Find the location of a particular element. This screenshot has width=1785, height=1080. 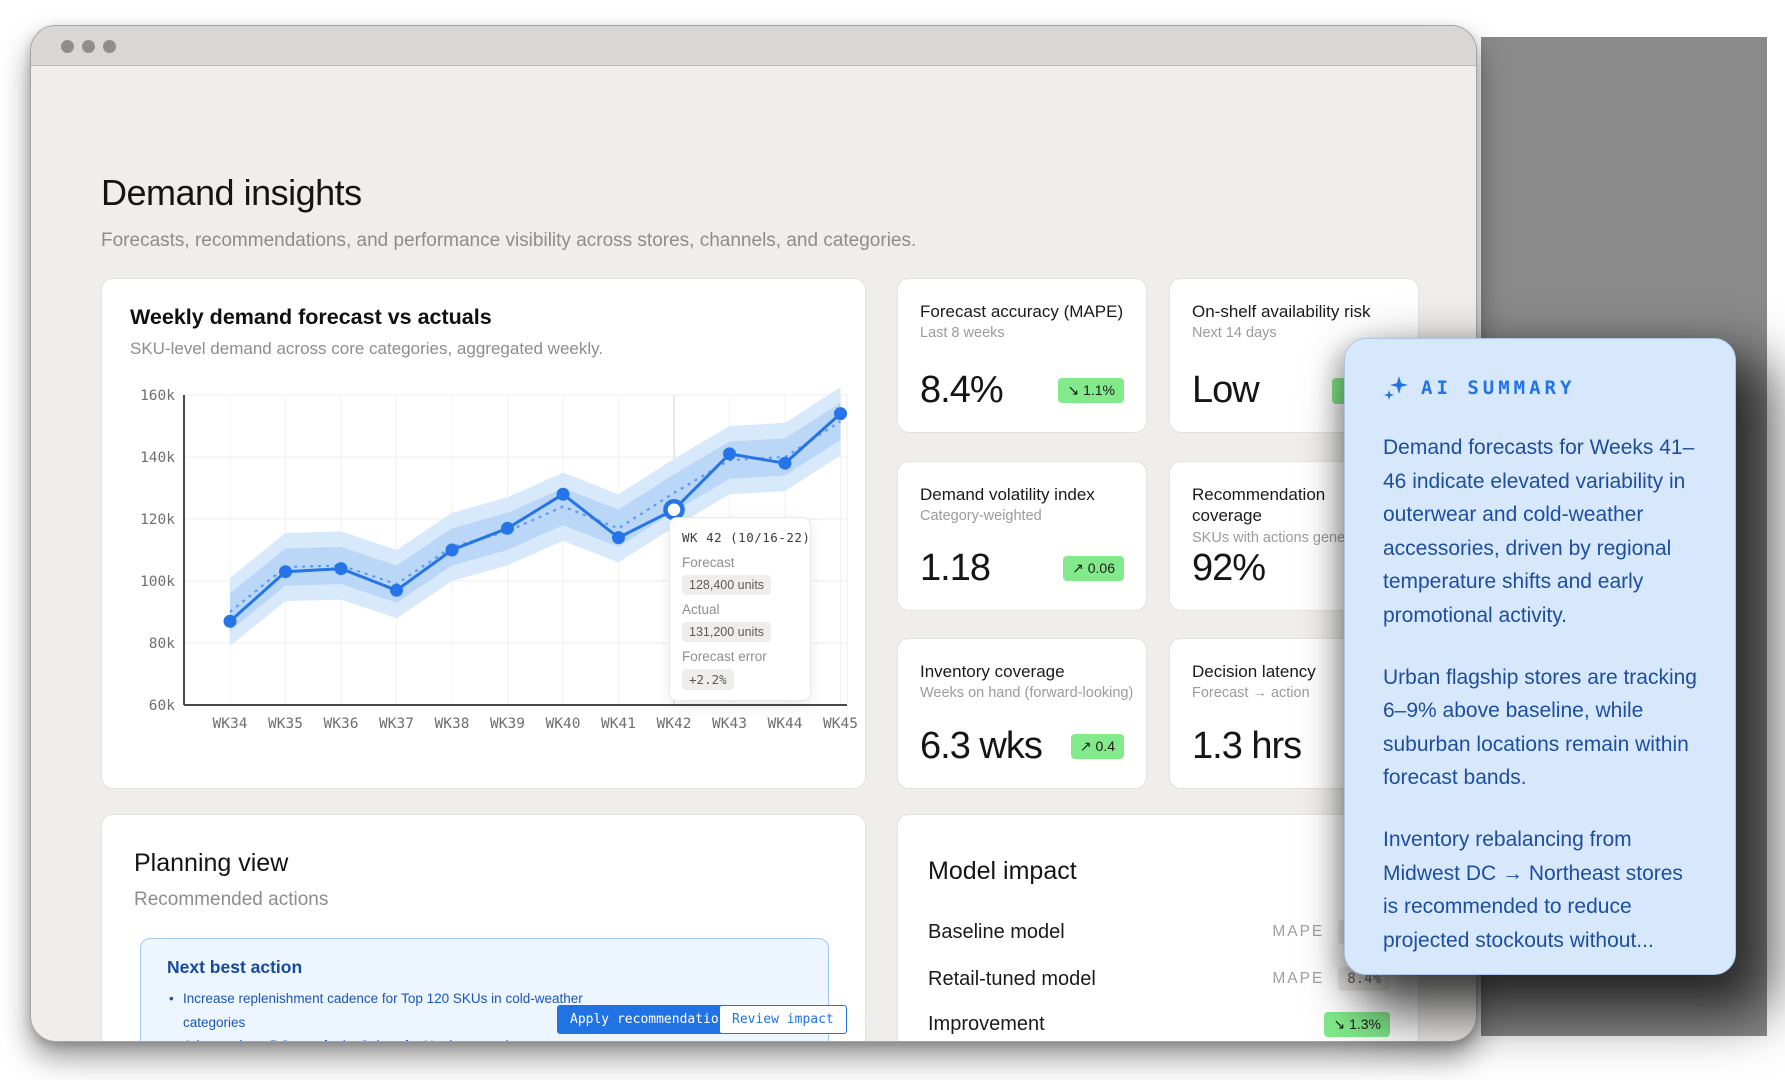

ai-summary-header: AI SUMMARY is located at coordinates (1540, 388).